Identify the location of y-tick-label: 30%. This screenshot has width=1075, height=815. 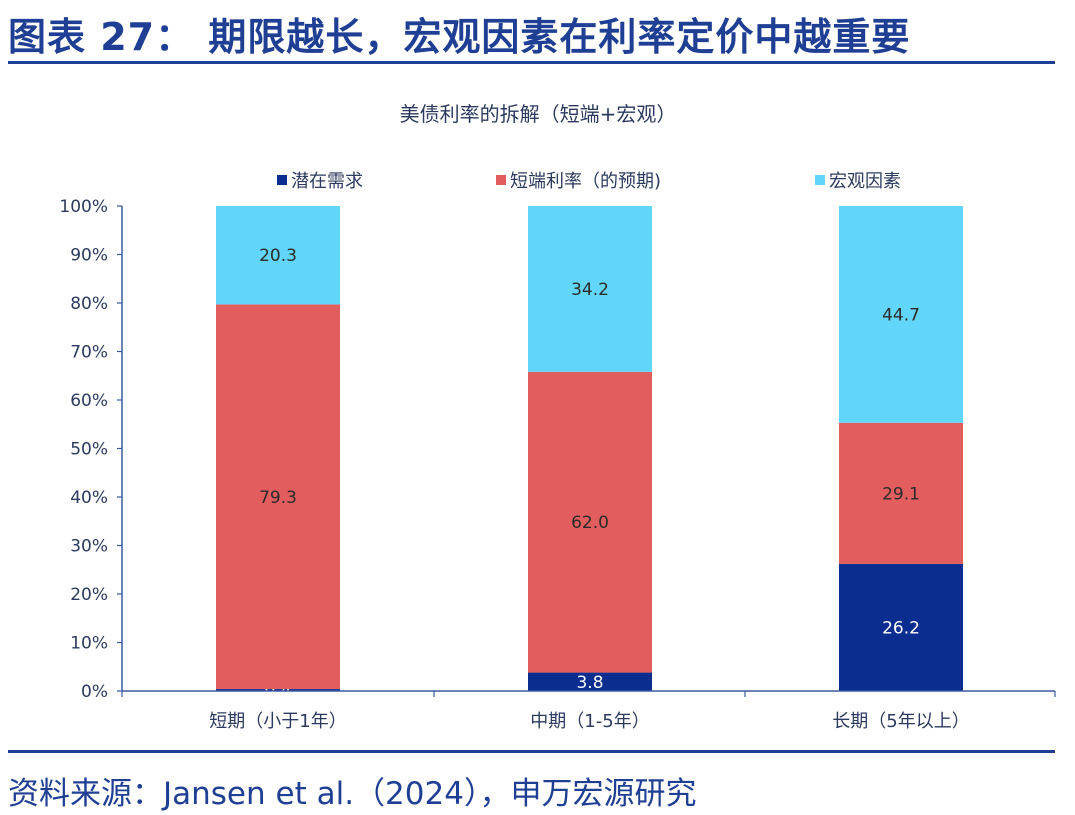
(89, 547).